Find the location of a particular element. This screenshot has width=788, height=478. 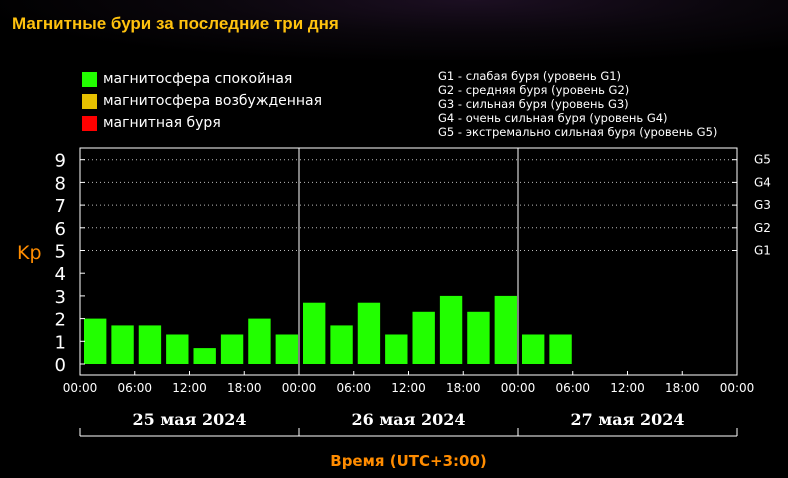

y-tick-label: 3 is located at coordinates (60, 297).